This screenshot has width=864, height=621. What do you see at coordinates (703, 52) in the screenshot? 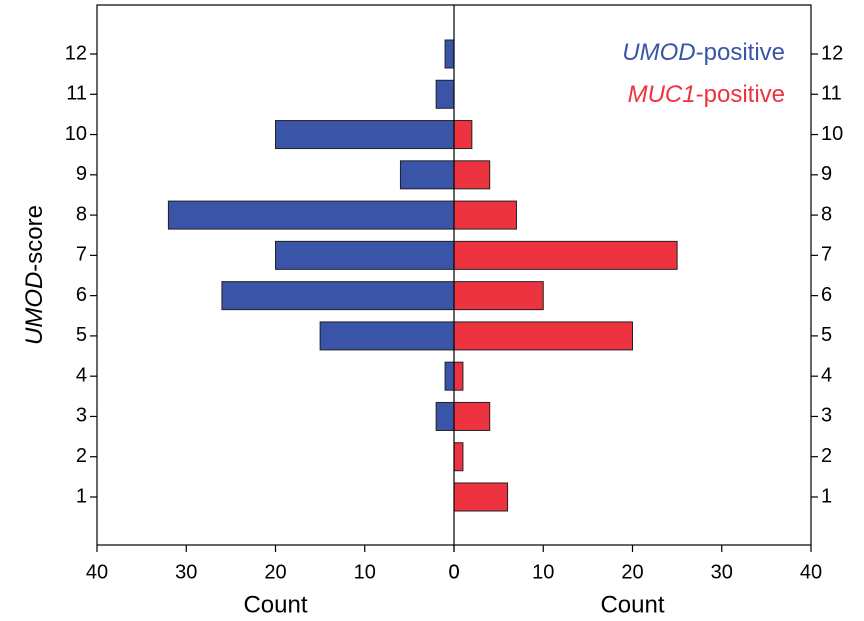
I see `legend-label: UMOD-positive` at bounding box center [703, 52].